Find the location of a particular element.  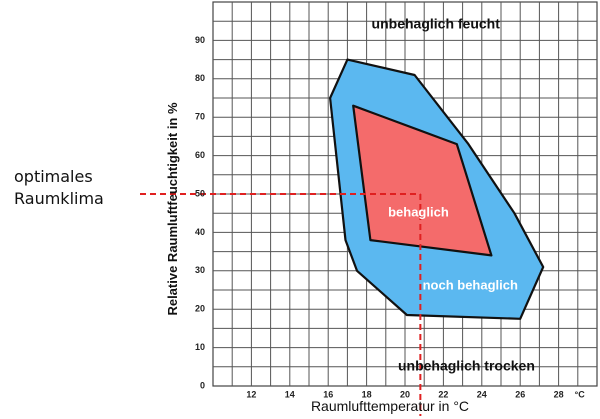

x-unit-tick-label: °C is located at coordinates (580, 394).